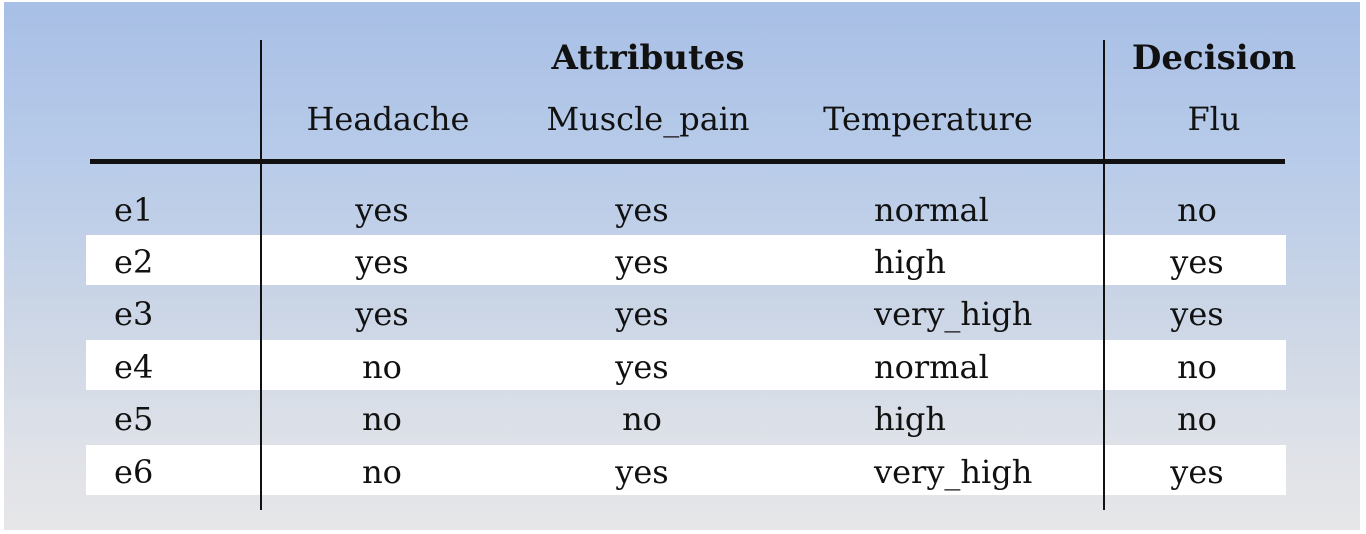  Describe the element at coordinates (134, 262) in the screenshot. I see `row-id-cell: e2` at that location.